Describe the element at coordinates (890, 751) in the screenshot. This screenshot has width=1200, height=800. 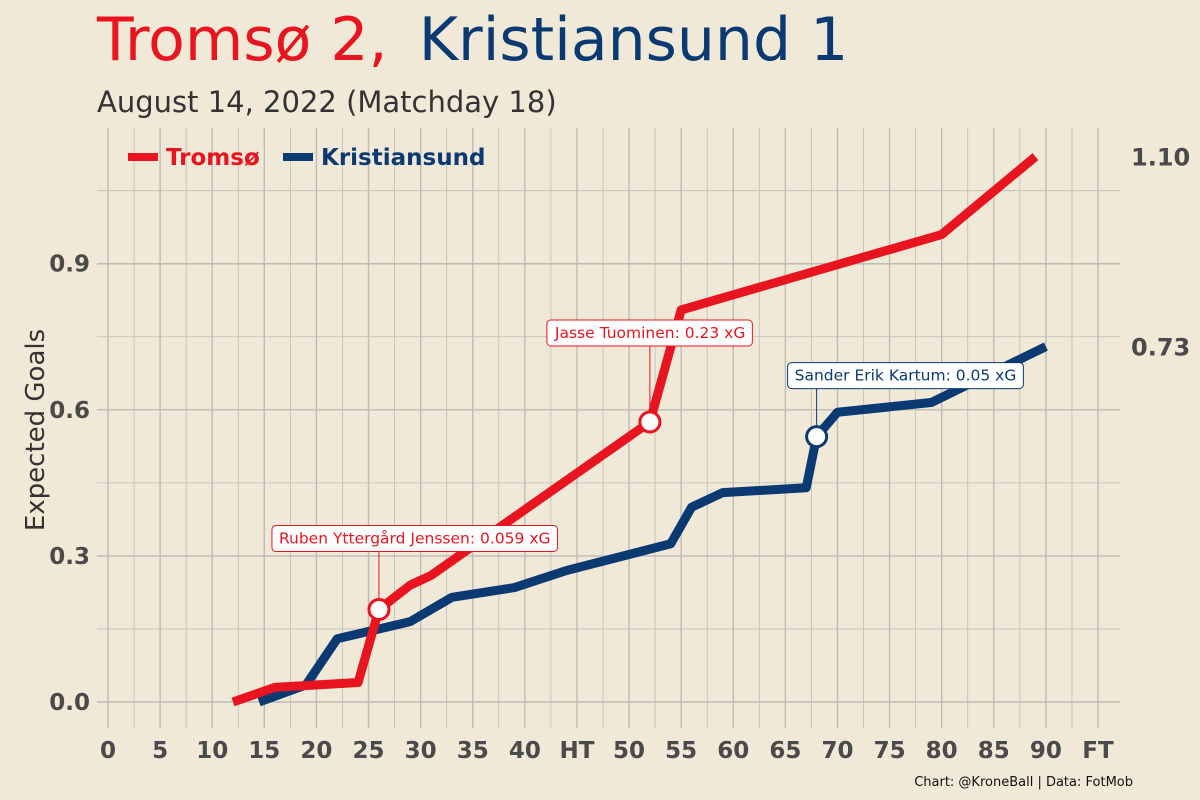
I see `x-tick-label: 75` at that location.